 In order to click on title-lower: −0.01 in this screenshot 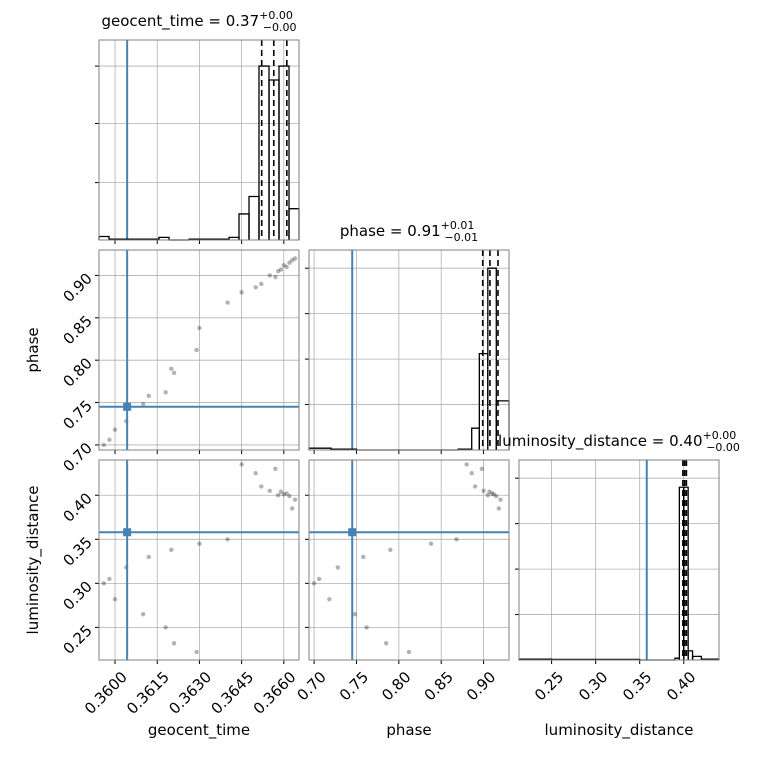, I will do `click(461, 237)`.